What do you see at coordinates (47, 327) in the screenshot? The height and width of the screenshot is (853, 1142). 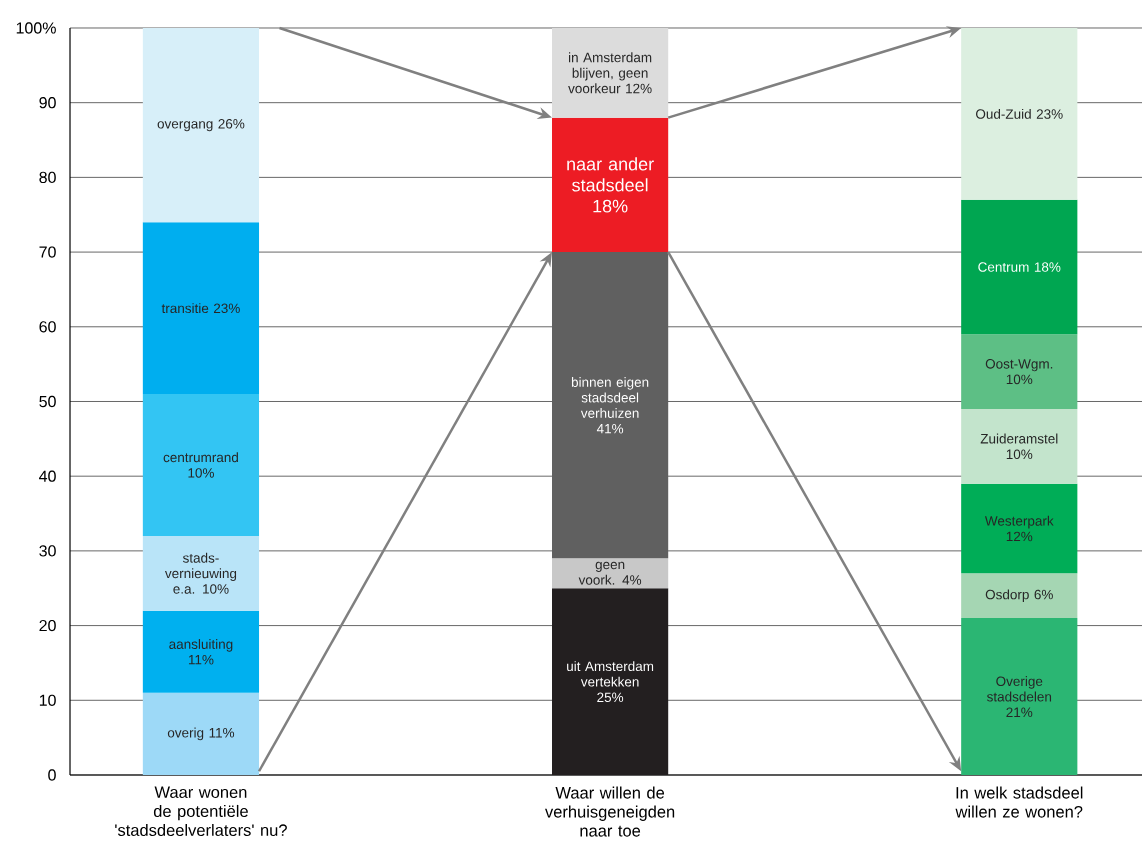 I see `y-tick-label: 60` at bounding box center [47, 327].